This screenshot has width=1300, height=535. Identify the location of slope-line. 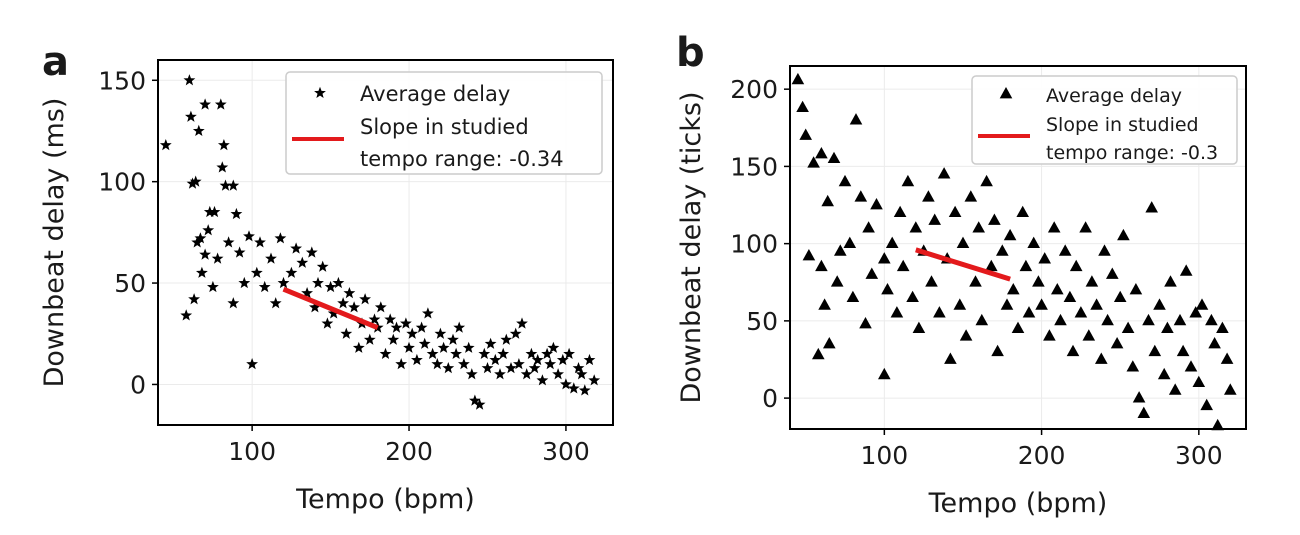
(330, 308).